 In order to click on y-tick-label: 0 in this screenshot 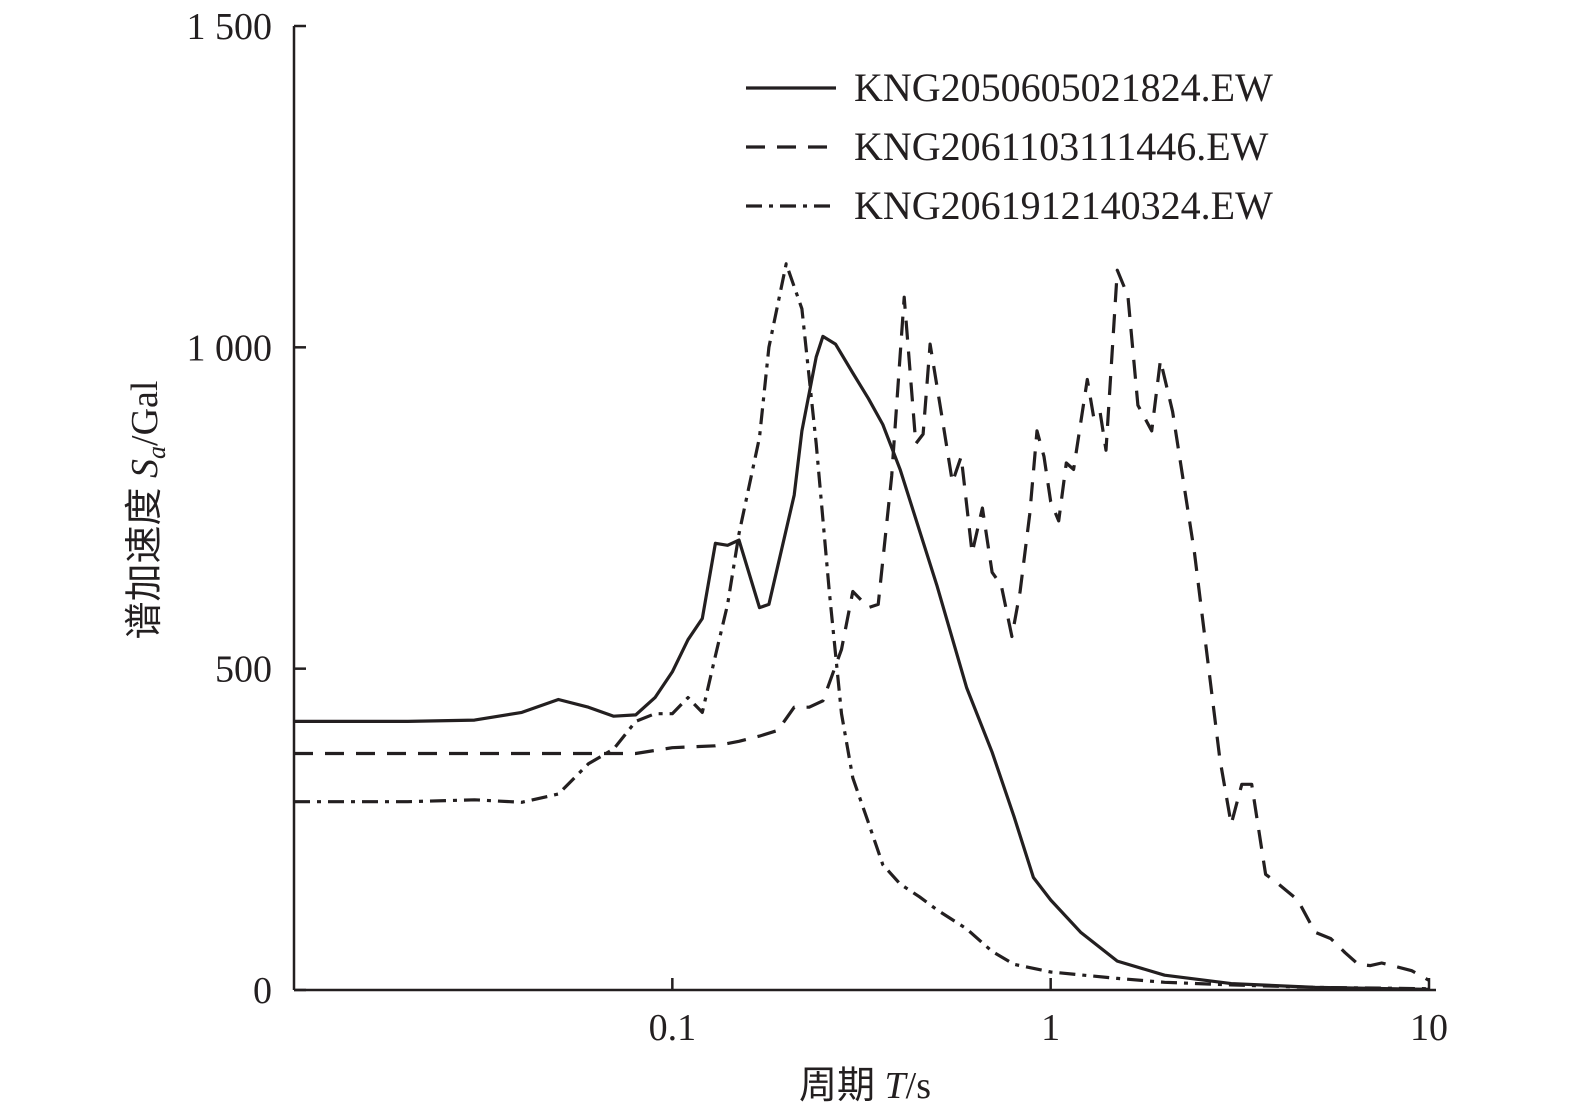, I will do `click(262, 991)`.